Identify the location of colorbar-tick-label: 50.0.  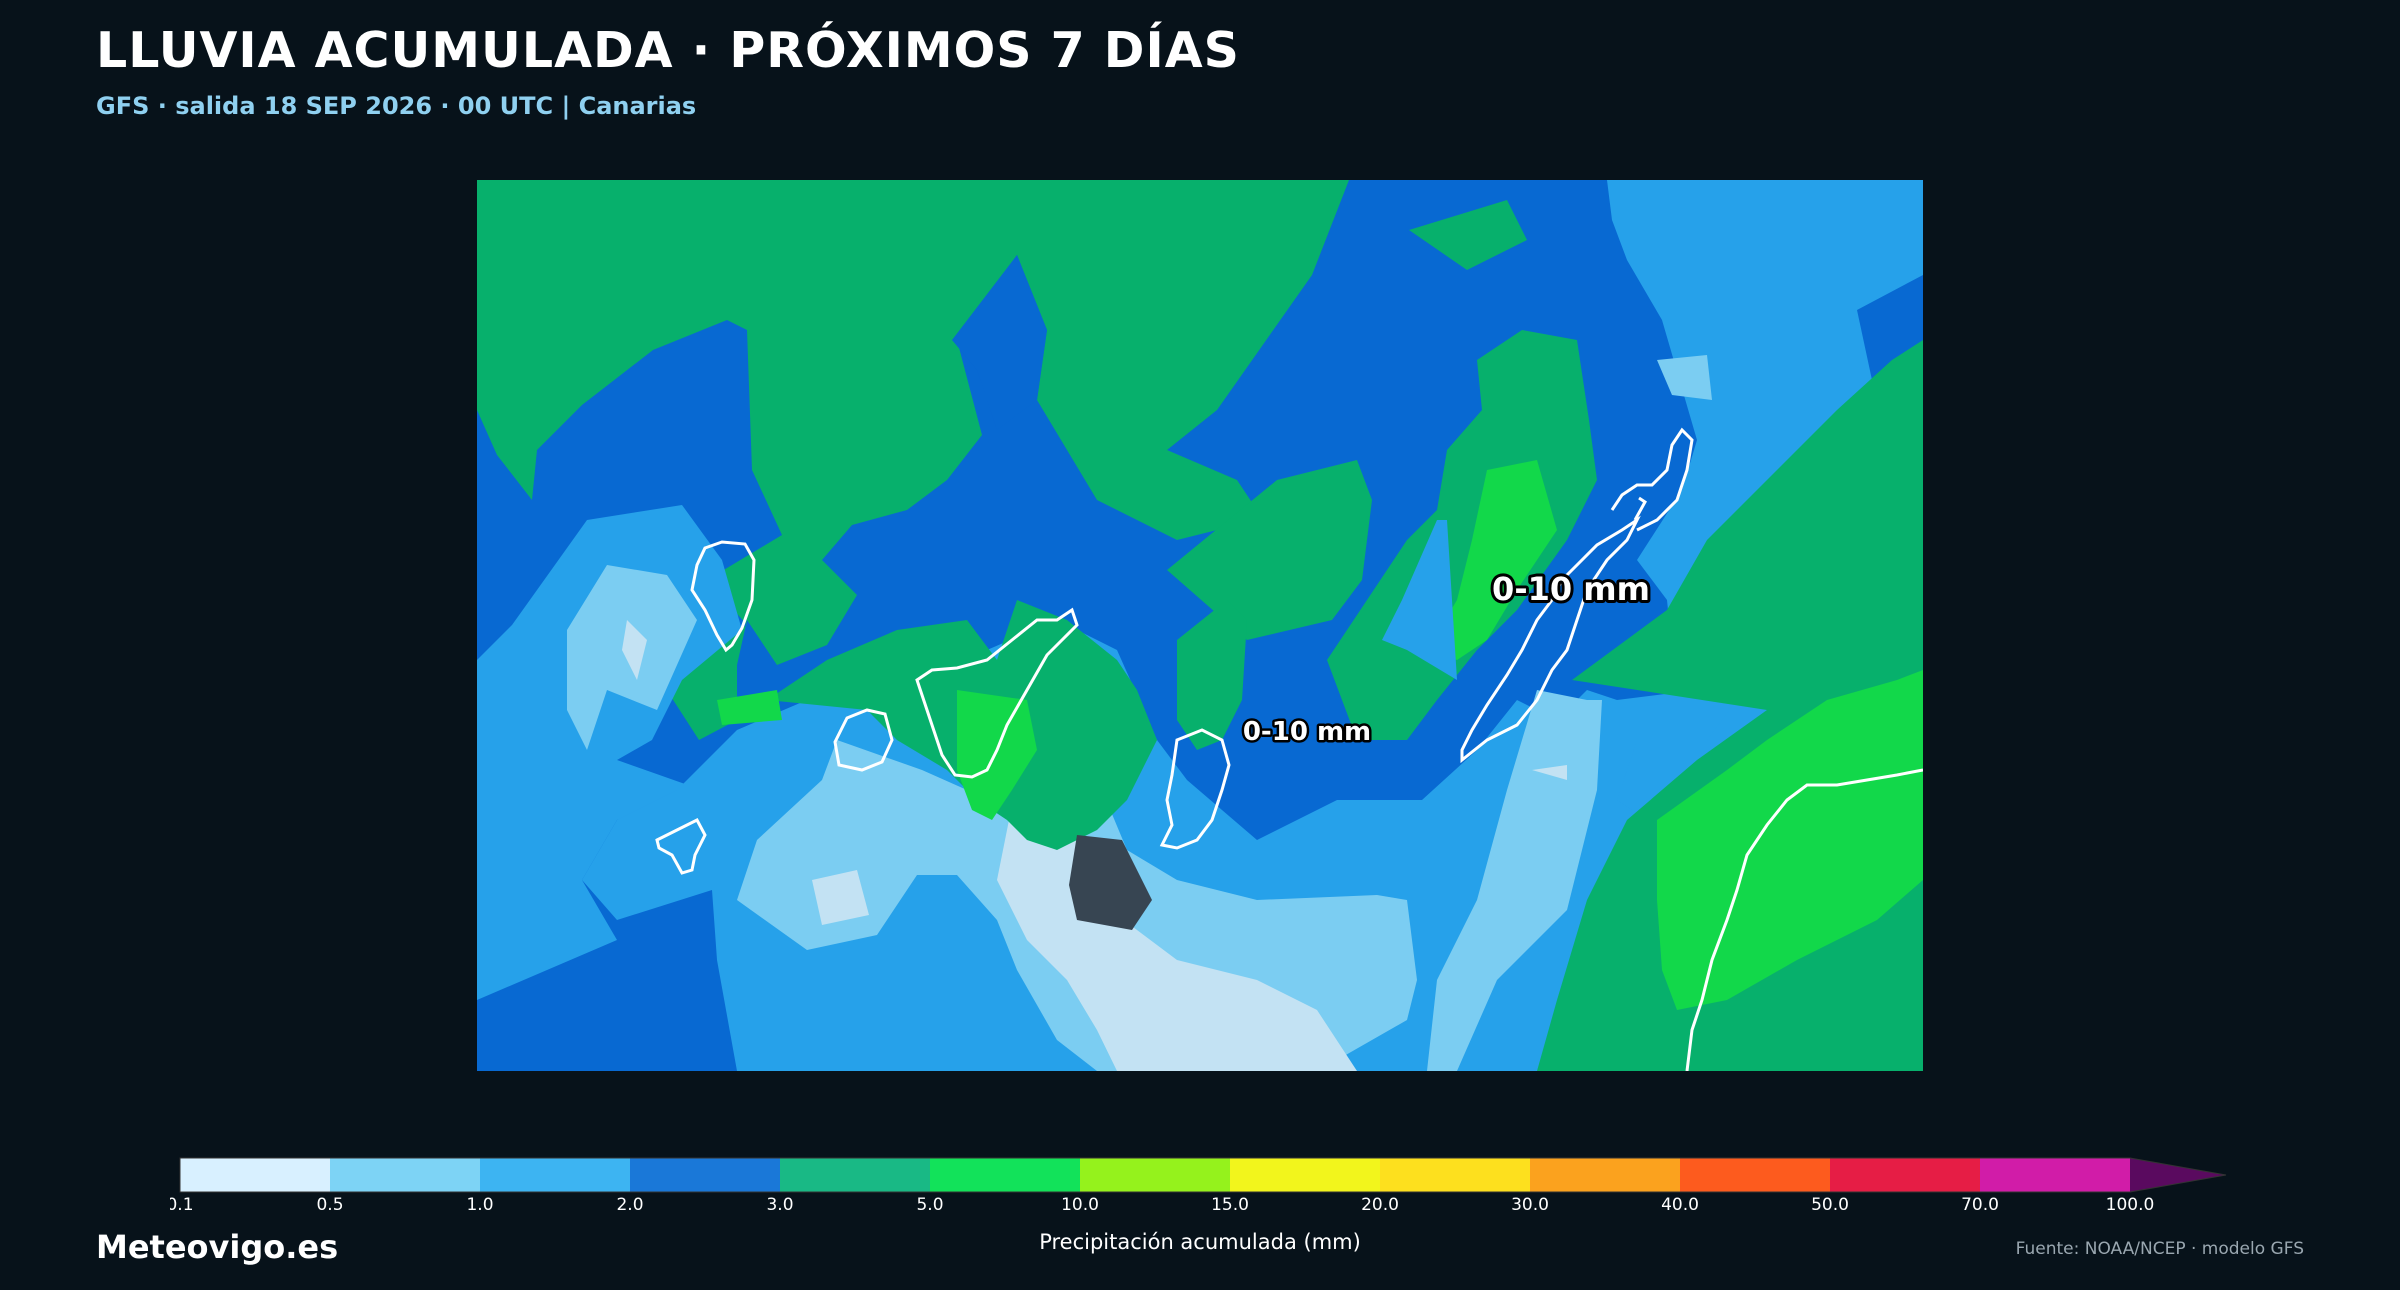
(1830, 1202).